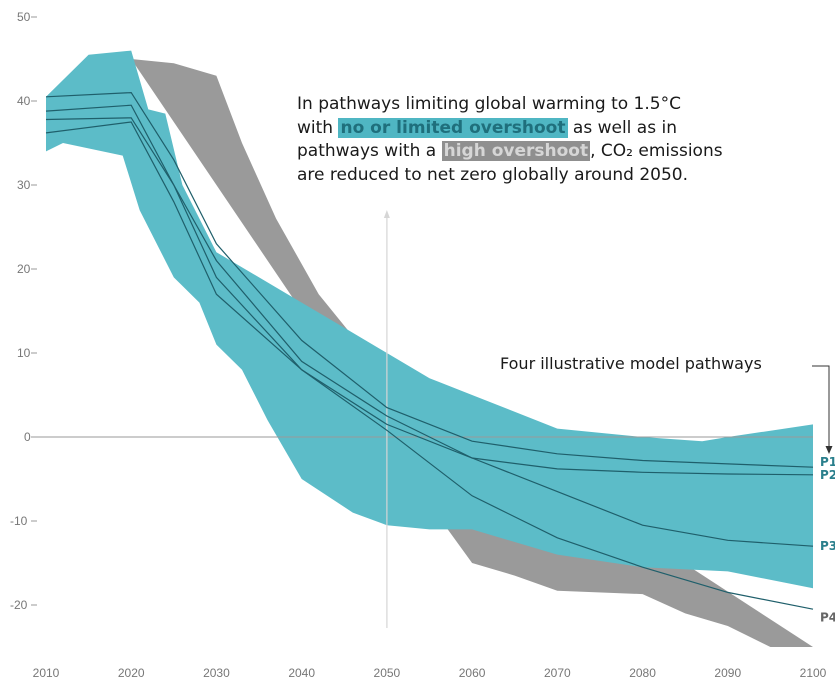 Image resolution: width=835 pixels, height=685 pixels. Describe the element at coordinates (827, 462) in the screenshot. I see `pathway-label: P1` at that location.